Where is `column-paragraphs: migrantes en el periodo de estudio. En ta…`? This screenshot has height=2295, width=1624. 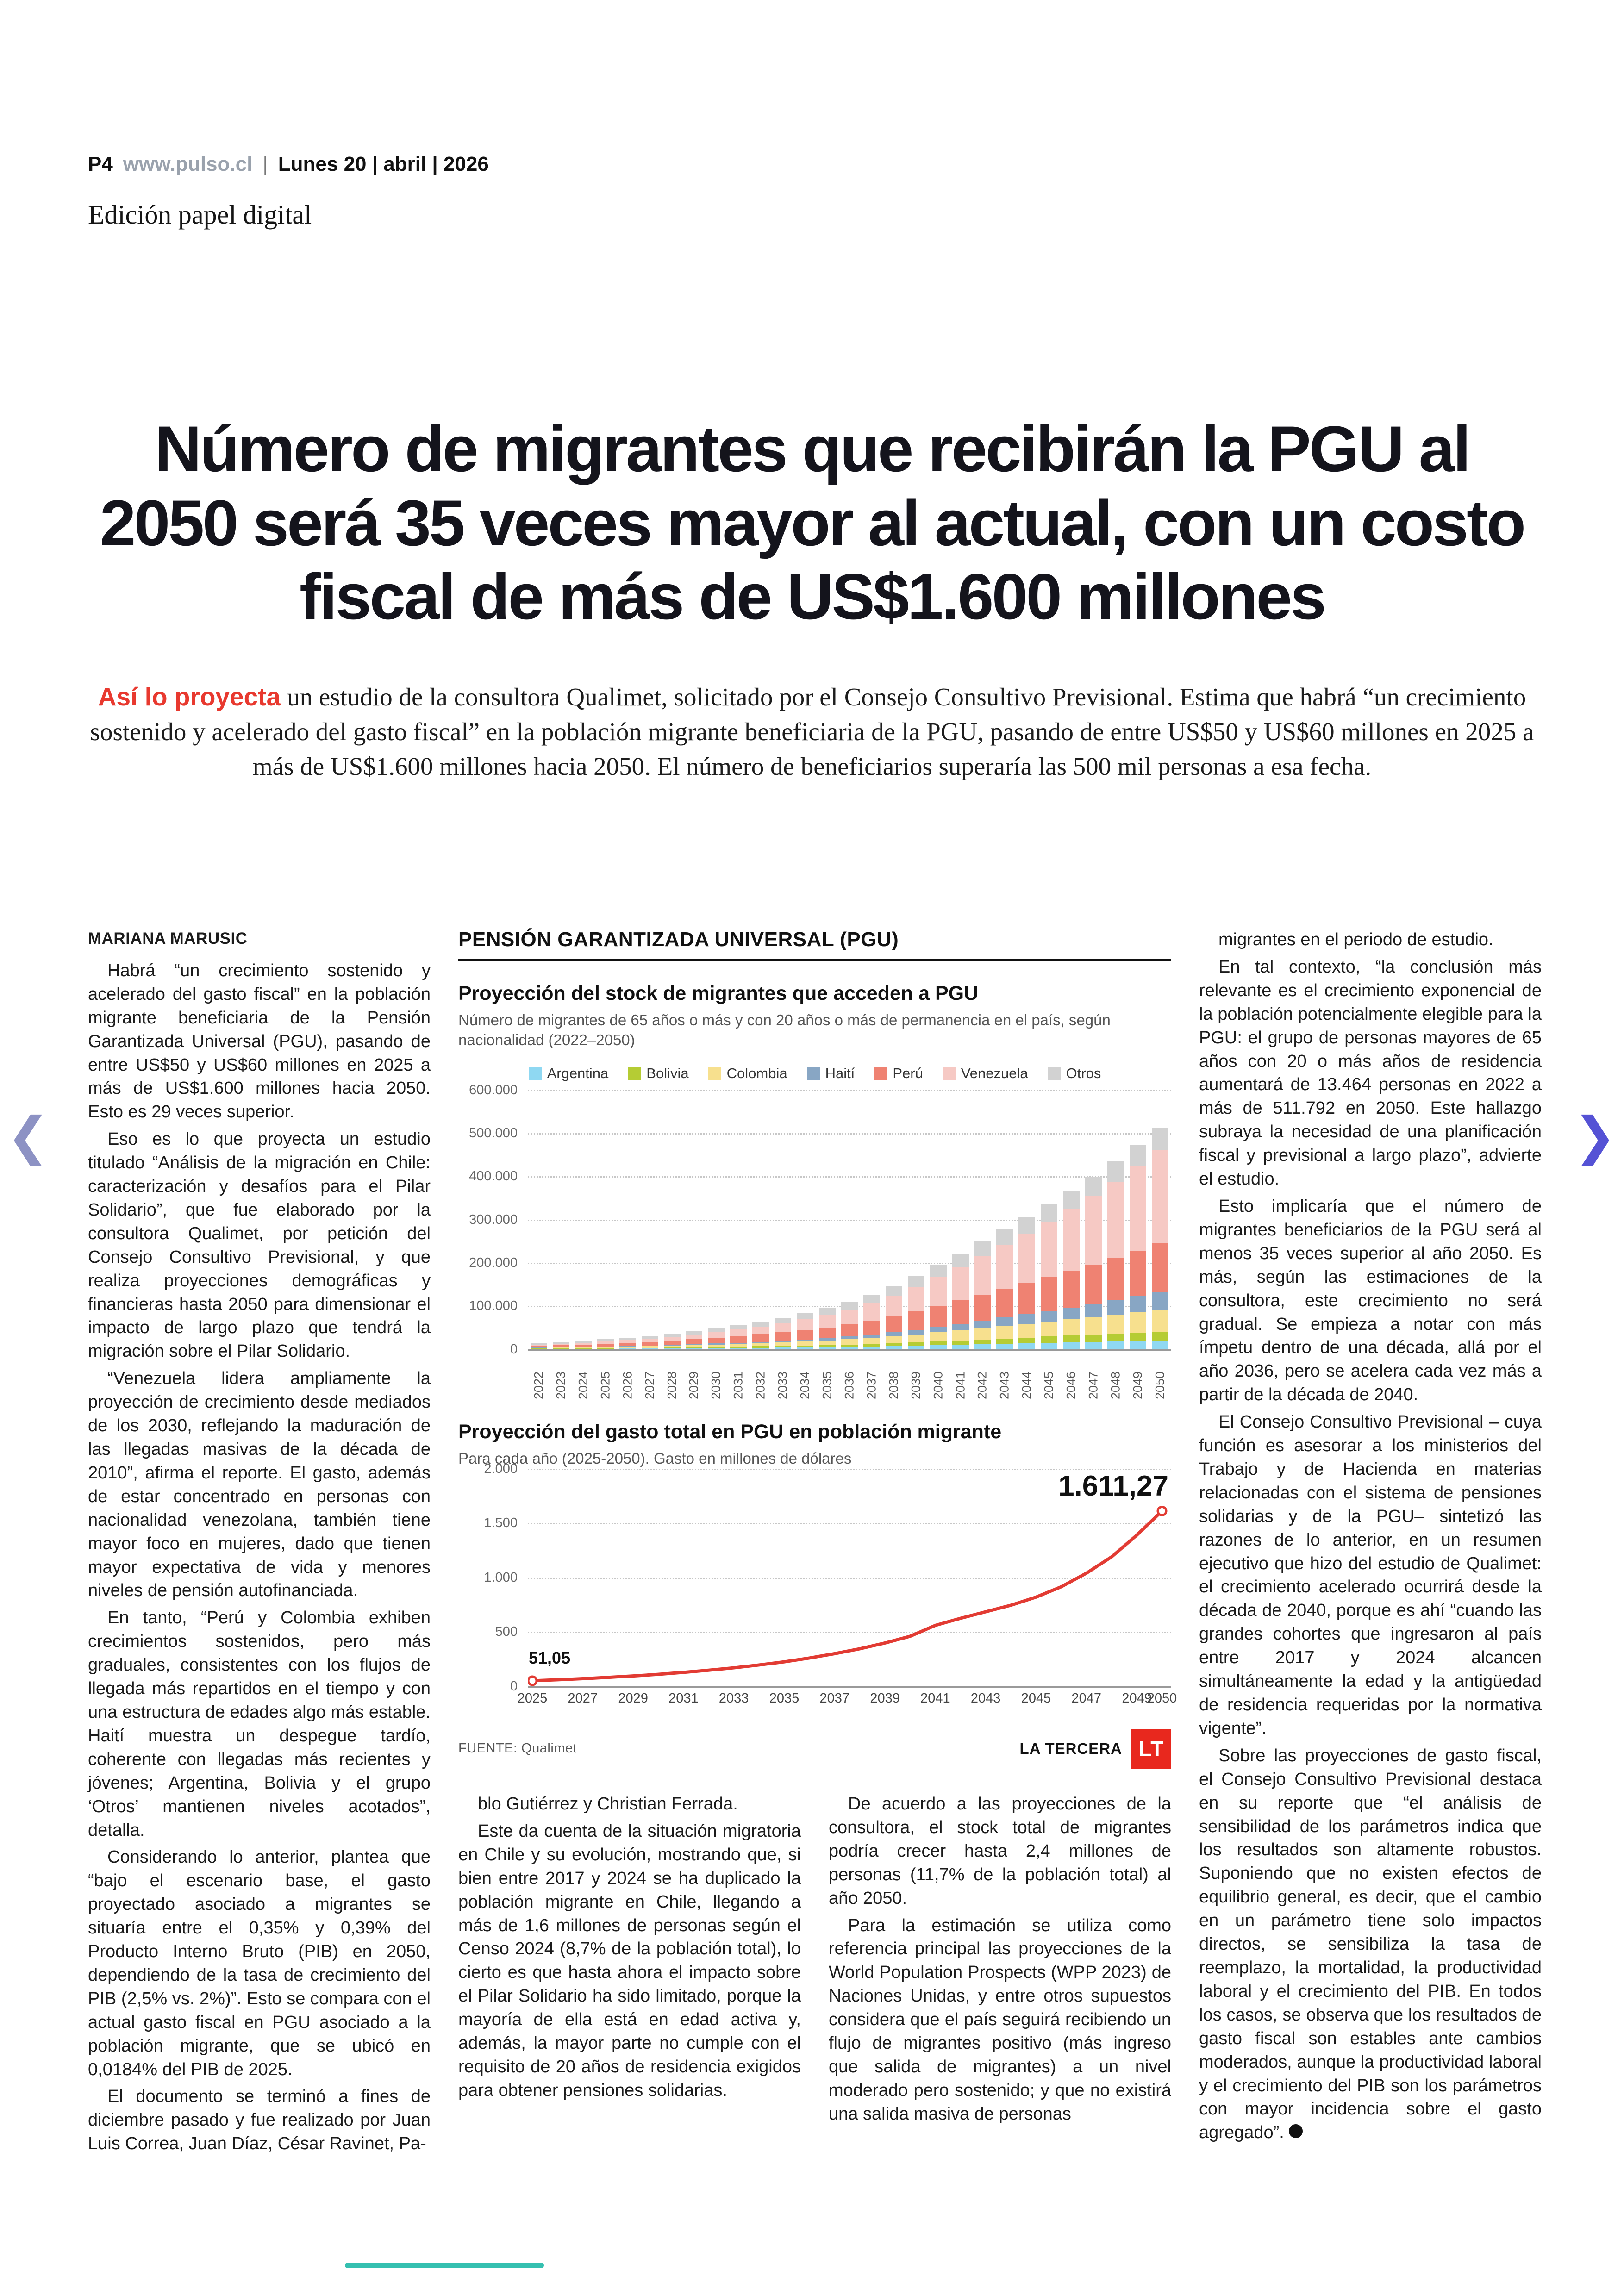 column-paragraphs: migrantes en el periodo de estudio. En ta… is located at coordinates (1370, 1536).